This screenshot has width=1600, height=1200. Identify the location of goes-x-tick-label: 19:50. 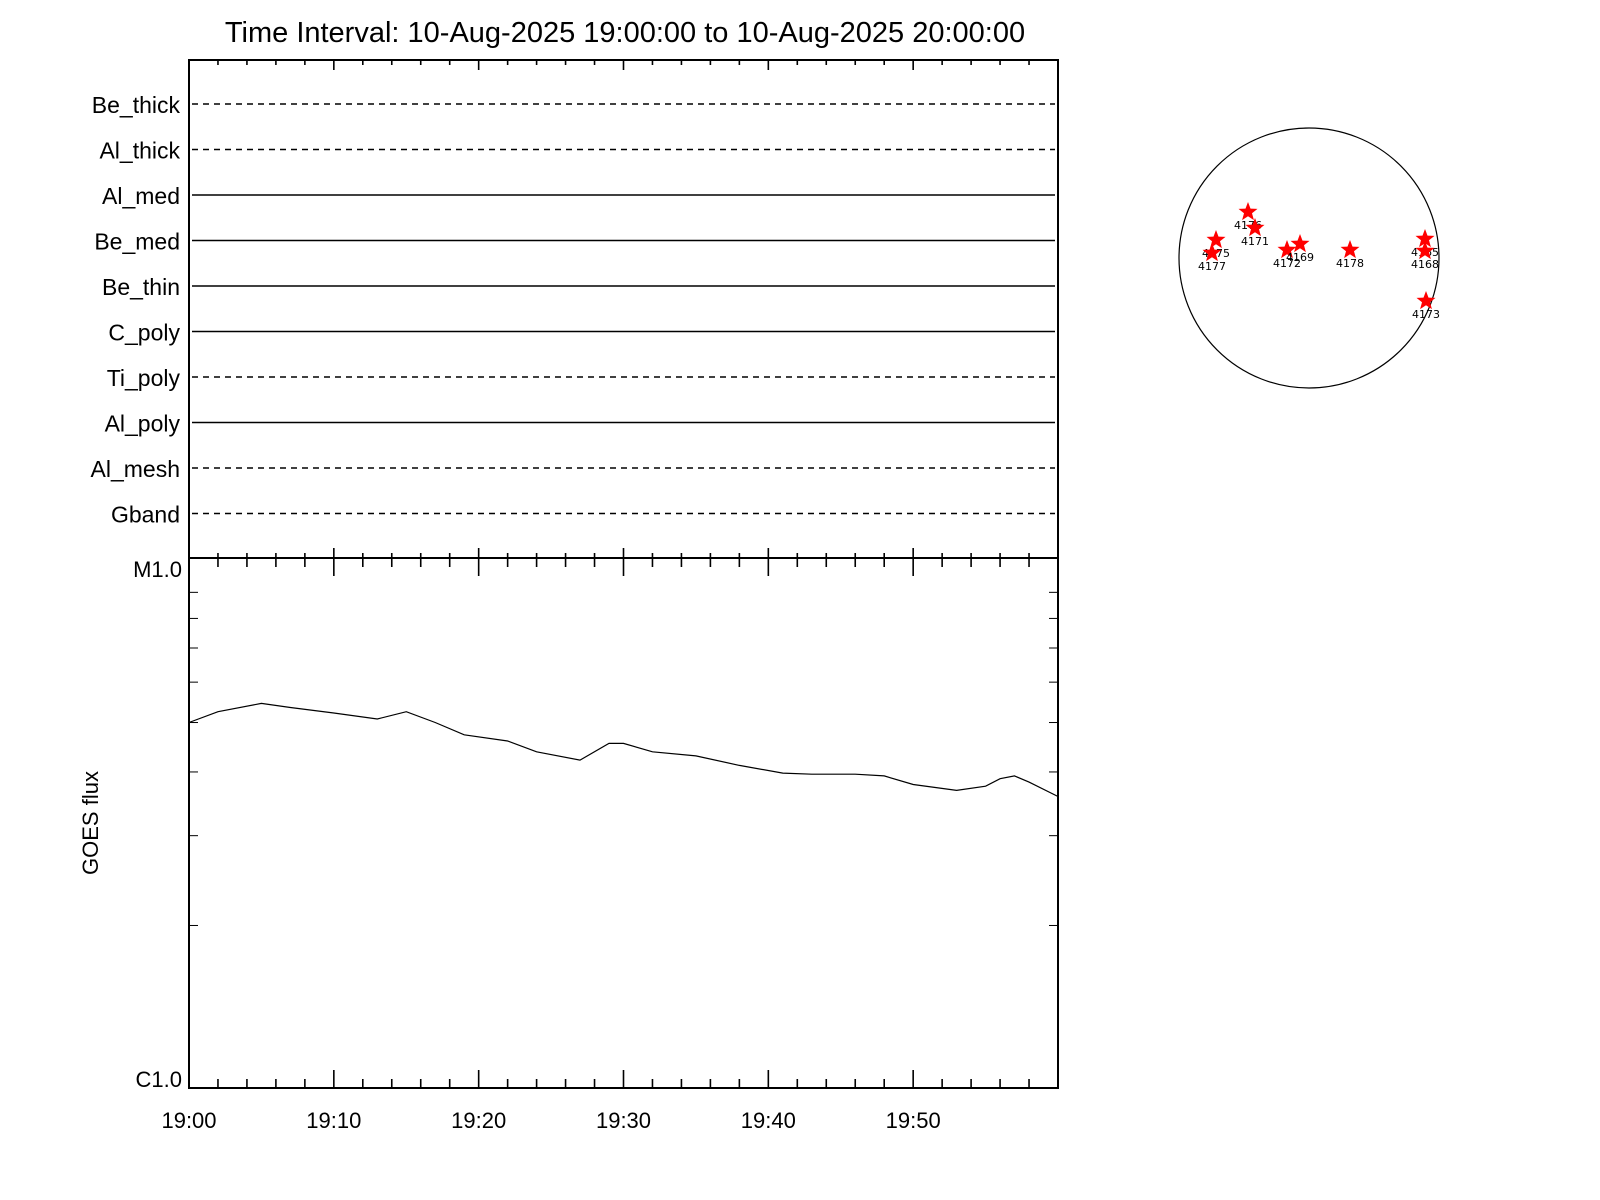
(913, 1120).